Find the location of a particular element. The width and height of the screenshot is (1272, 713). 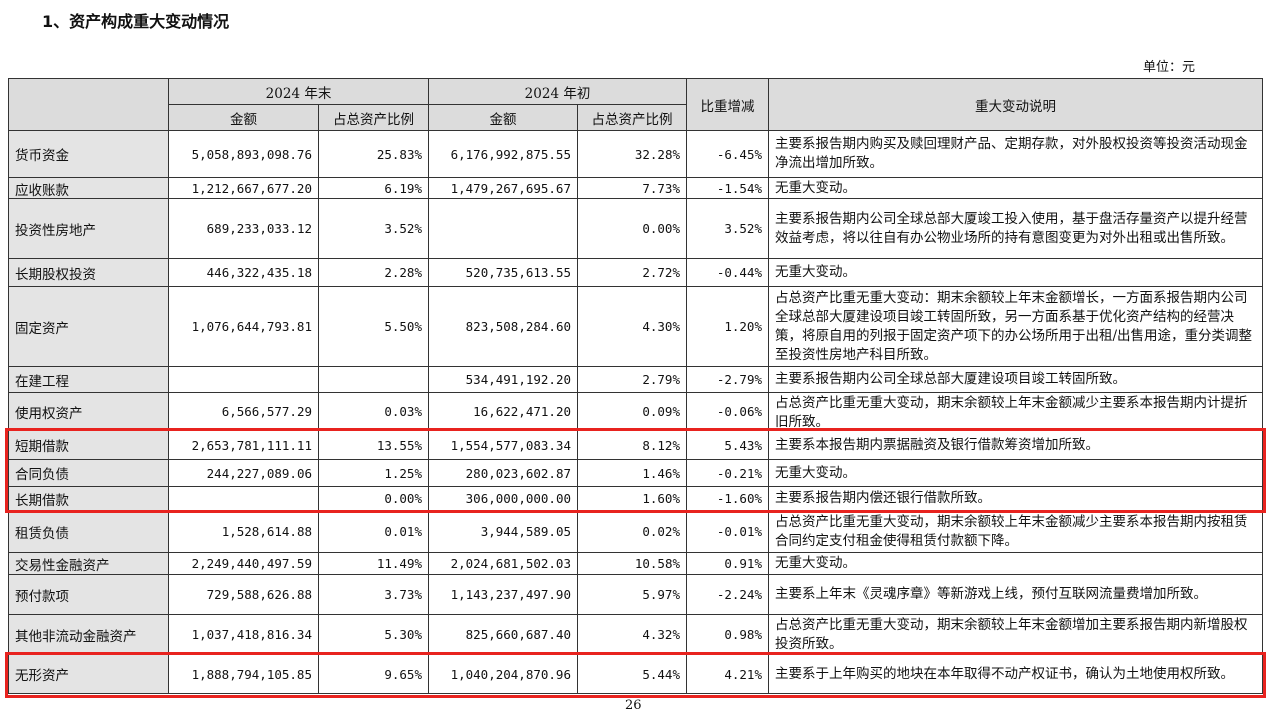

end-ratio-cell-text: 6.19% is located at coordinates (403, 188).